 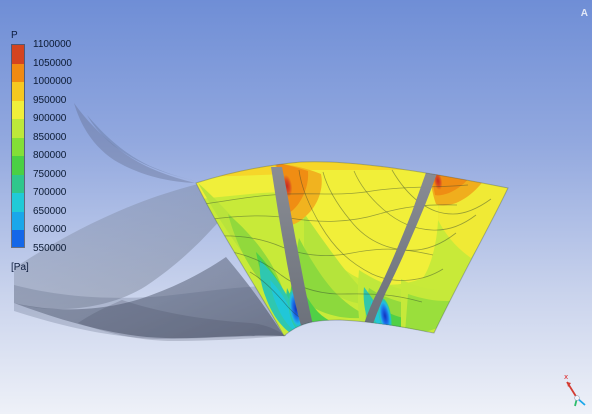 I want to click on legend-label: 550000, so click(x=50, y=248).